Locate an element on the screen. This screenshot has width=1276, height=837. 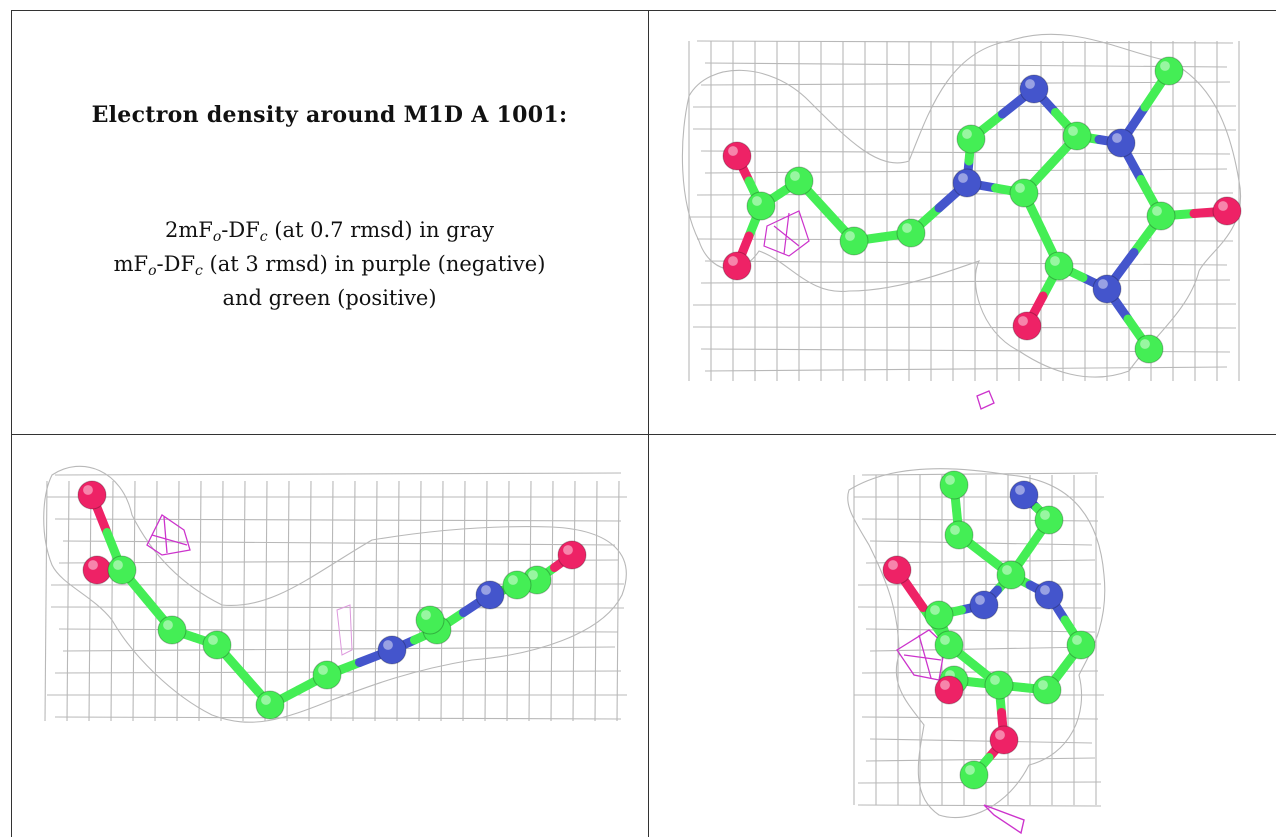
legend-line-fofc: mFo-DFc (at 3 rmsd) in purple (negative) is located at coordinates (329, 265).